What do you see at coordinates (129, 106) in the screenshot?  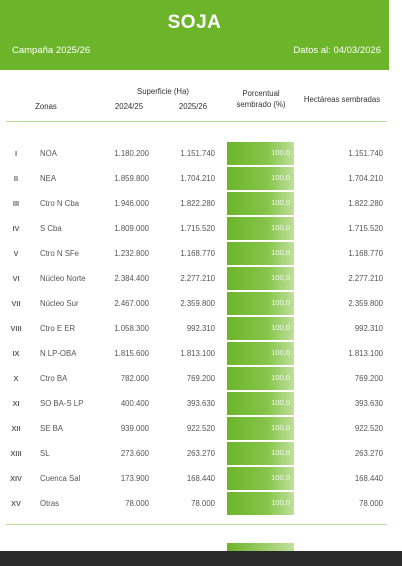 I see `year-2024-header: 2024/25` at bounding box center [129, 106].